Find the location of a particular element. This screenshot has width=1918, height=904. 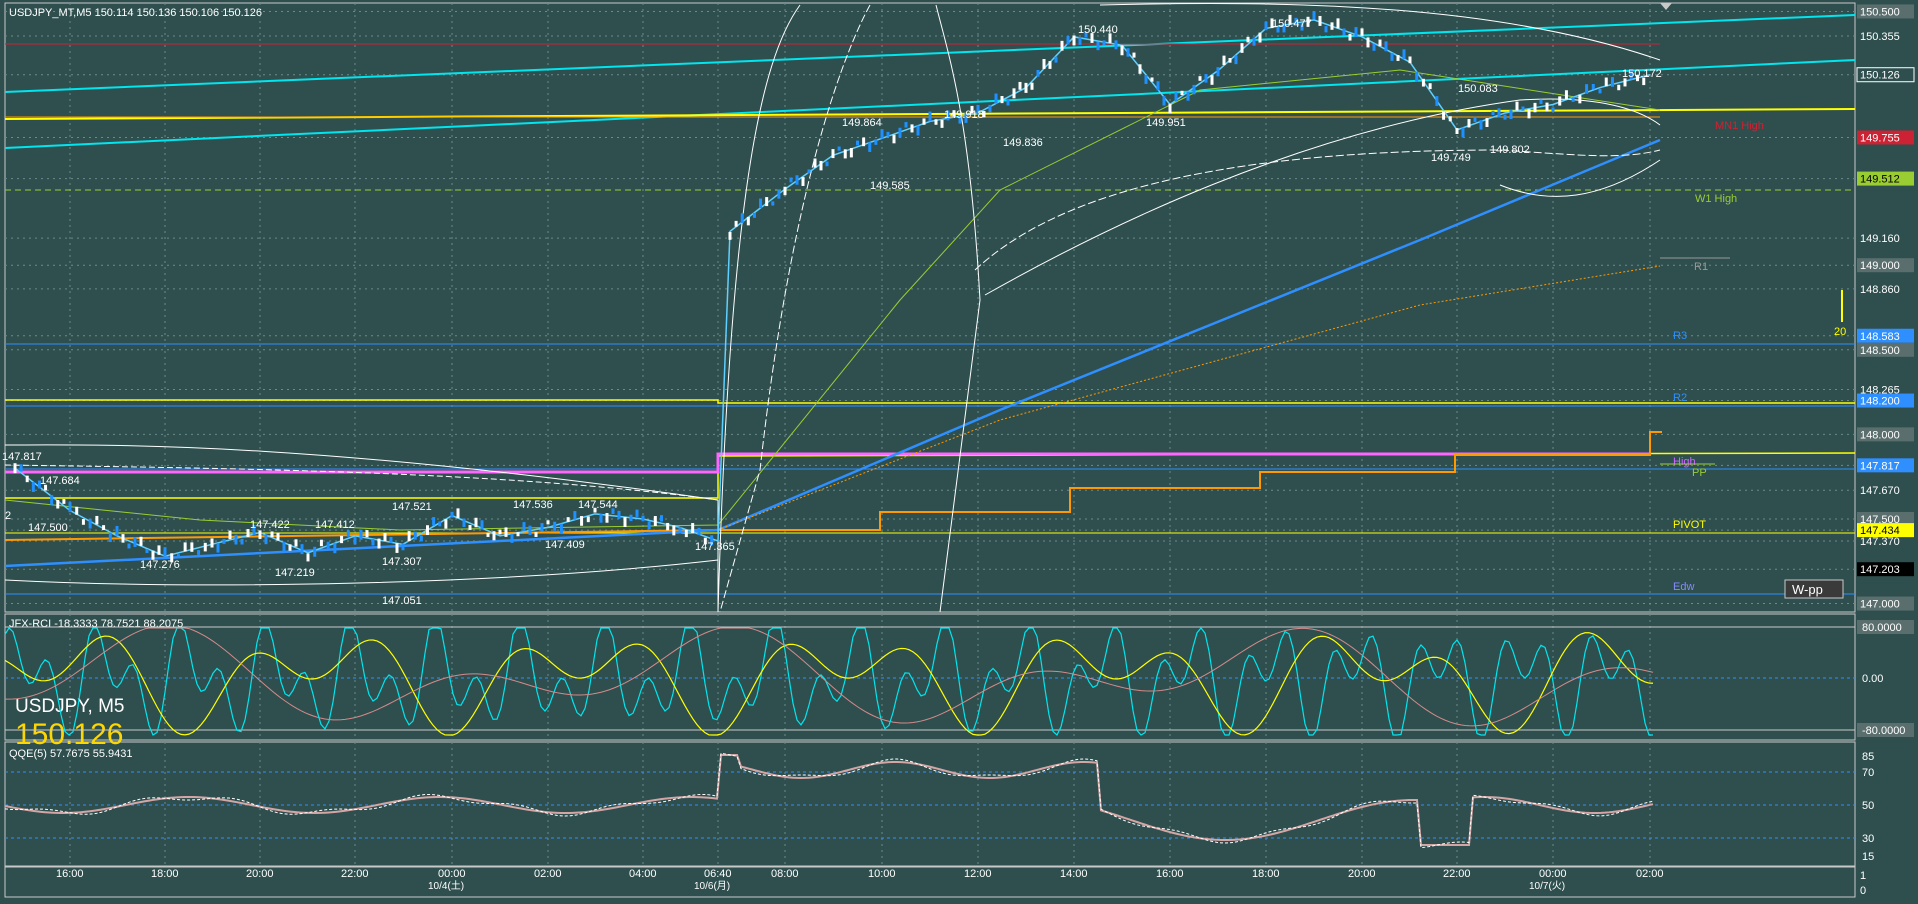

price-tag: 147.434 is located at coordinates (1880, 531).